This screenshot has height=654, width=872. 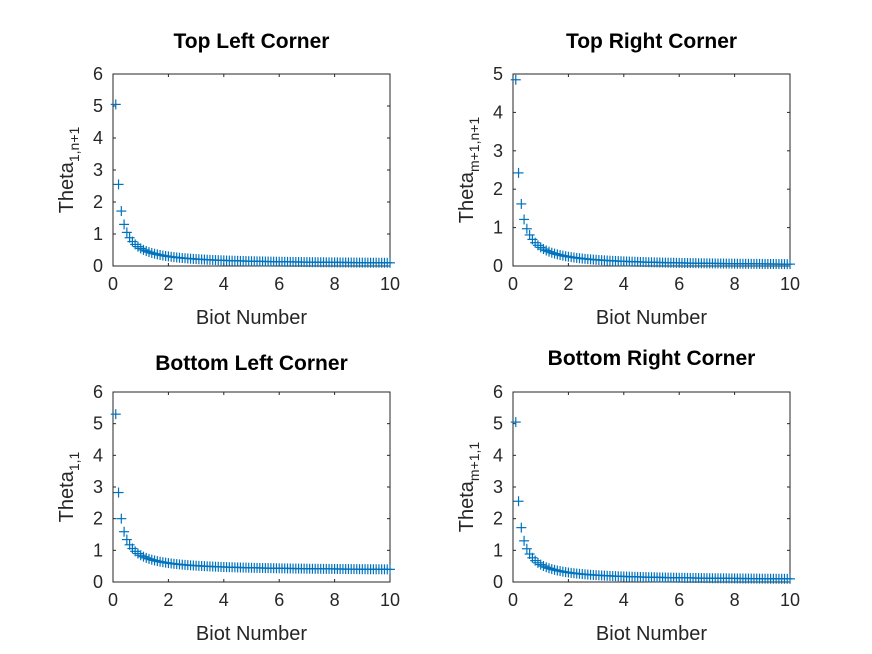 What do you see at coordinates (652, 358) in the screenshot?
I see `chart-title: Bottom Right Corner` at bounding box center [652, 358].